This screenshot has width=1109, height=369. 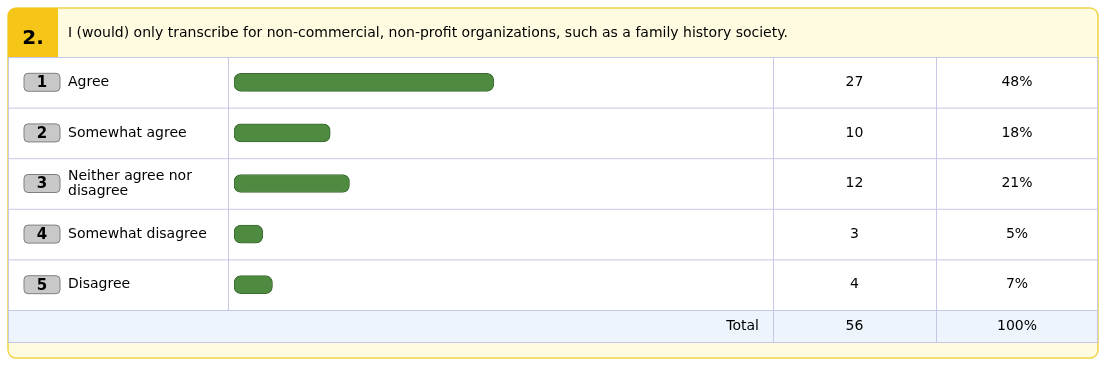 What do you see at coordinates (130, 182) in the screenshot?
I see `y-tick-label: Neither agree nor disagree` at bounding box center [130, 182].